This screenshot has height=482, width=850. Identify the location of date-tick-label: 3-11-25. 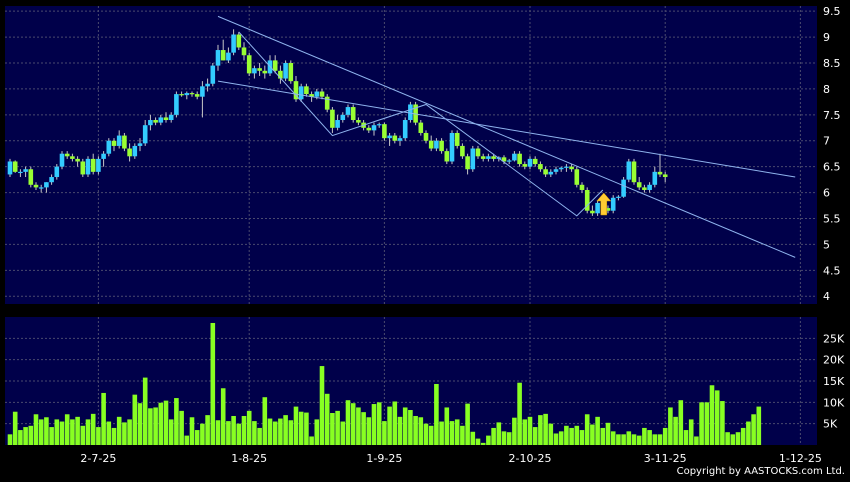
(665, 458).